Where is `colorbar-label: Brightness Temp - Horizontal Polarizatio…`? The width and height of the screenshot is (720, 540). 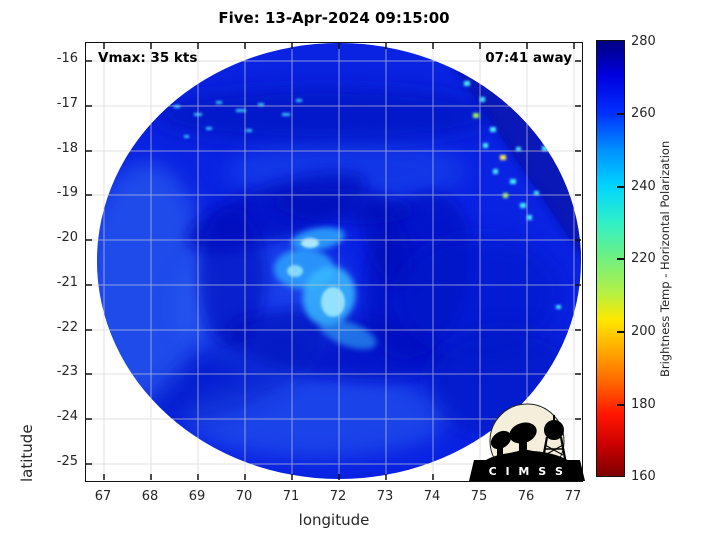
colorbar-label: Brightness Temp - Horizontal Polarizatio… is located at coordinates (665, 258).